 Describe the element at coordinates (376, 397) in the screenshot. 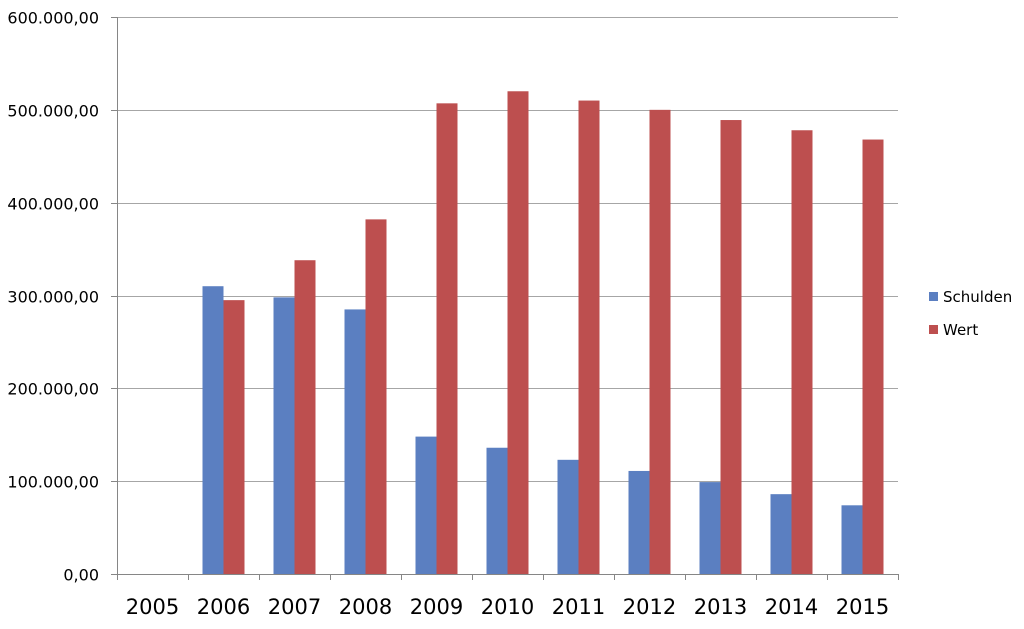

I see `bar-wert-2008` at that location.